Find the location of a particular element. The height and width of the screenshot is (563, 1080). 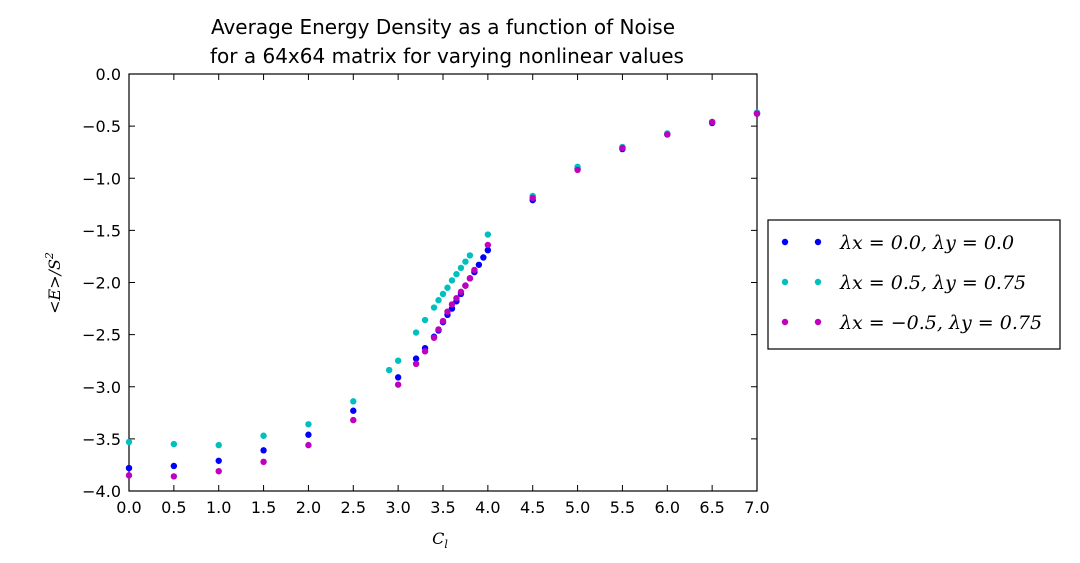

y-tick-label: −1.5 is located at coordinates (101, 230).